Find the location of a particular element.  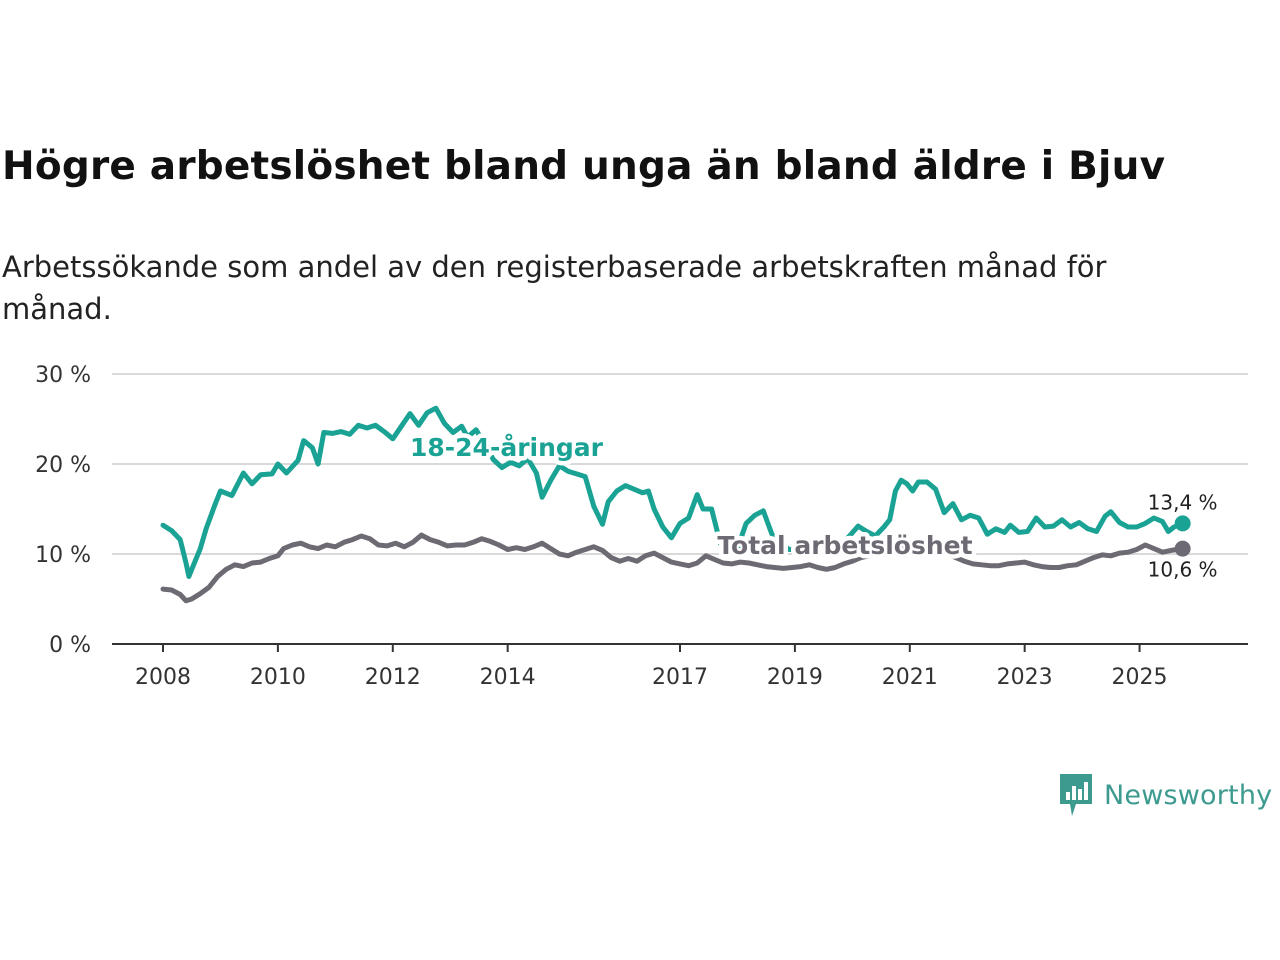

series-end-label: 13,4 % is located at coordinates (1183, 502).